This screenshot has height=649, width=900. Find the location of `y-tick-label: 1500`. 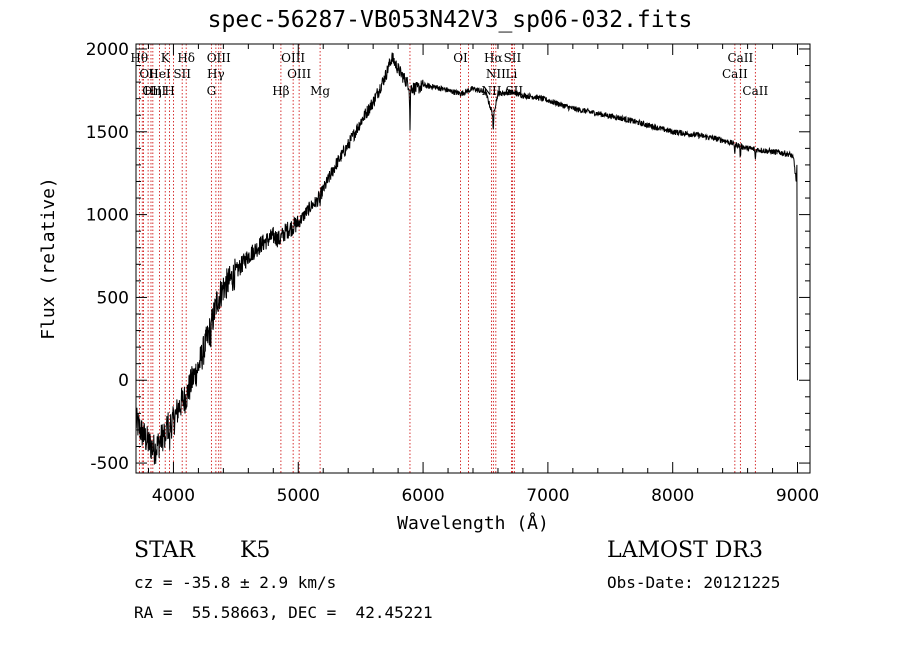

y-tick-label: 1500 is located at coordinates (107, 133).